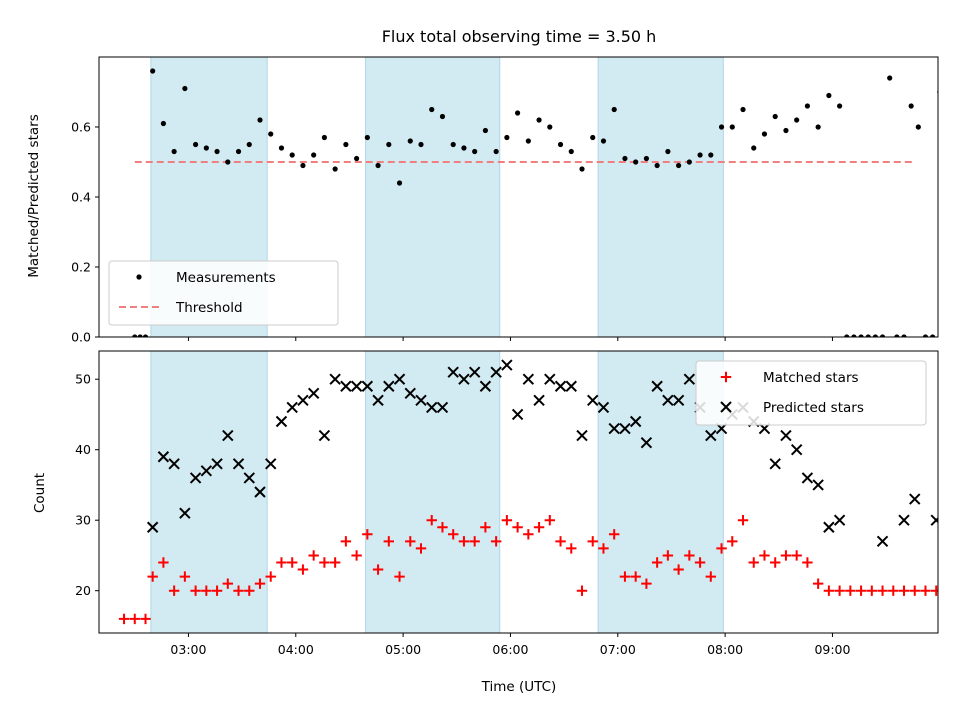 This screenshot has width=960, height=720. I want to click on x-axis-label: Time (UTC), so click(519, 687).